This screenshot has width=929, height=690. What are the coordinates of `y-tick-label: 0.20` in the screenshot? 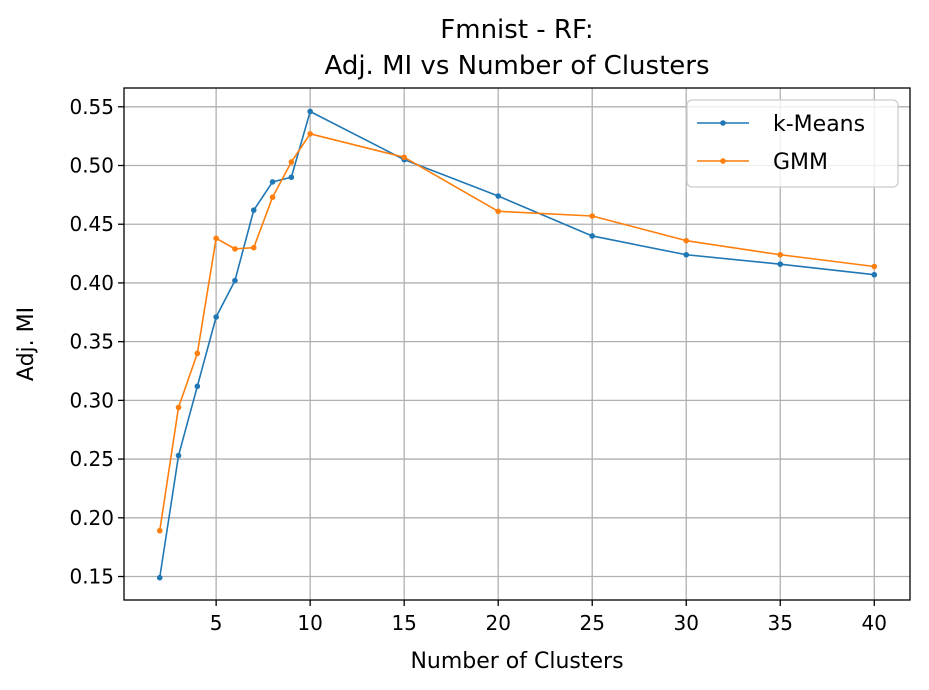 It's located at (91, 518).